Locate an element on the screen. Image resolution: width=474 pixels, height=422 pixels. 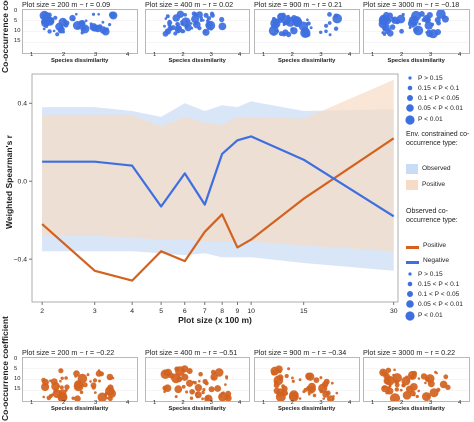
top-row-panel-title-3: Plot size = 900 m − r = 0.21 is located at coordinates (298, 4).